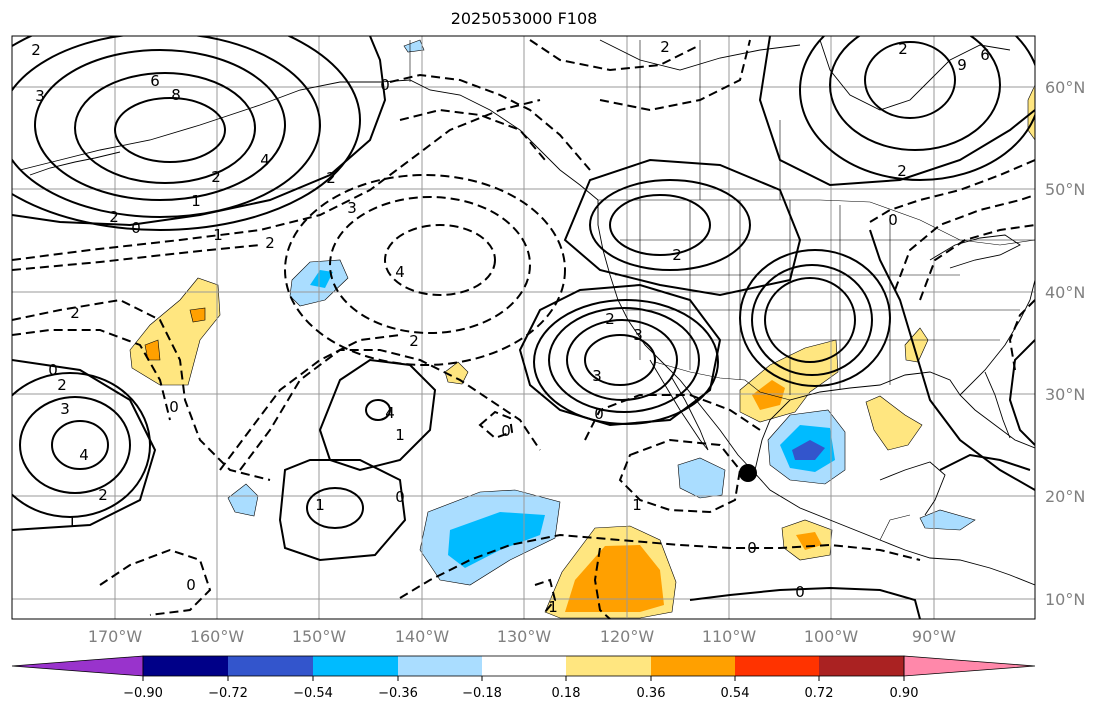  What do you see at coordinates (422, 636) in the screenshot?
I see `lon-label: 140°W` at bounding box center [422, 636].